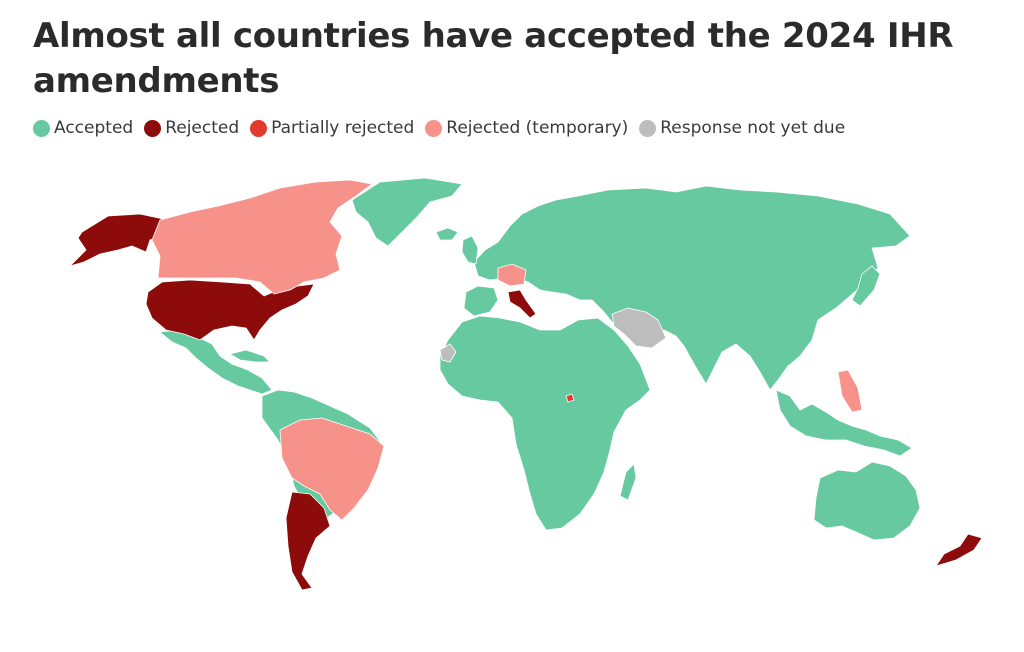  I want to click on region-uk, so click(470, 250).